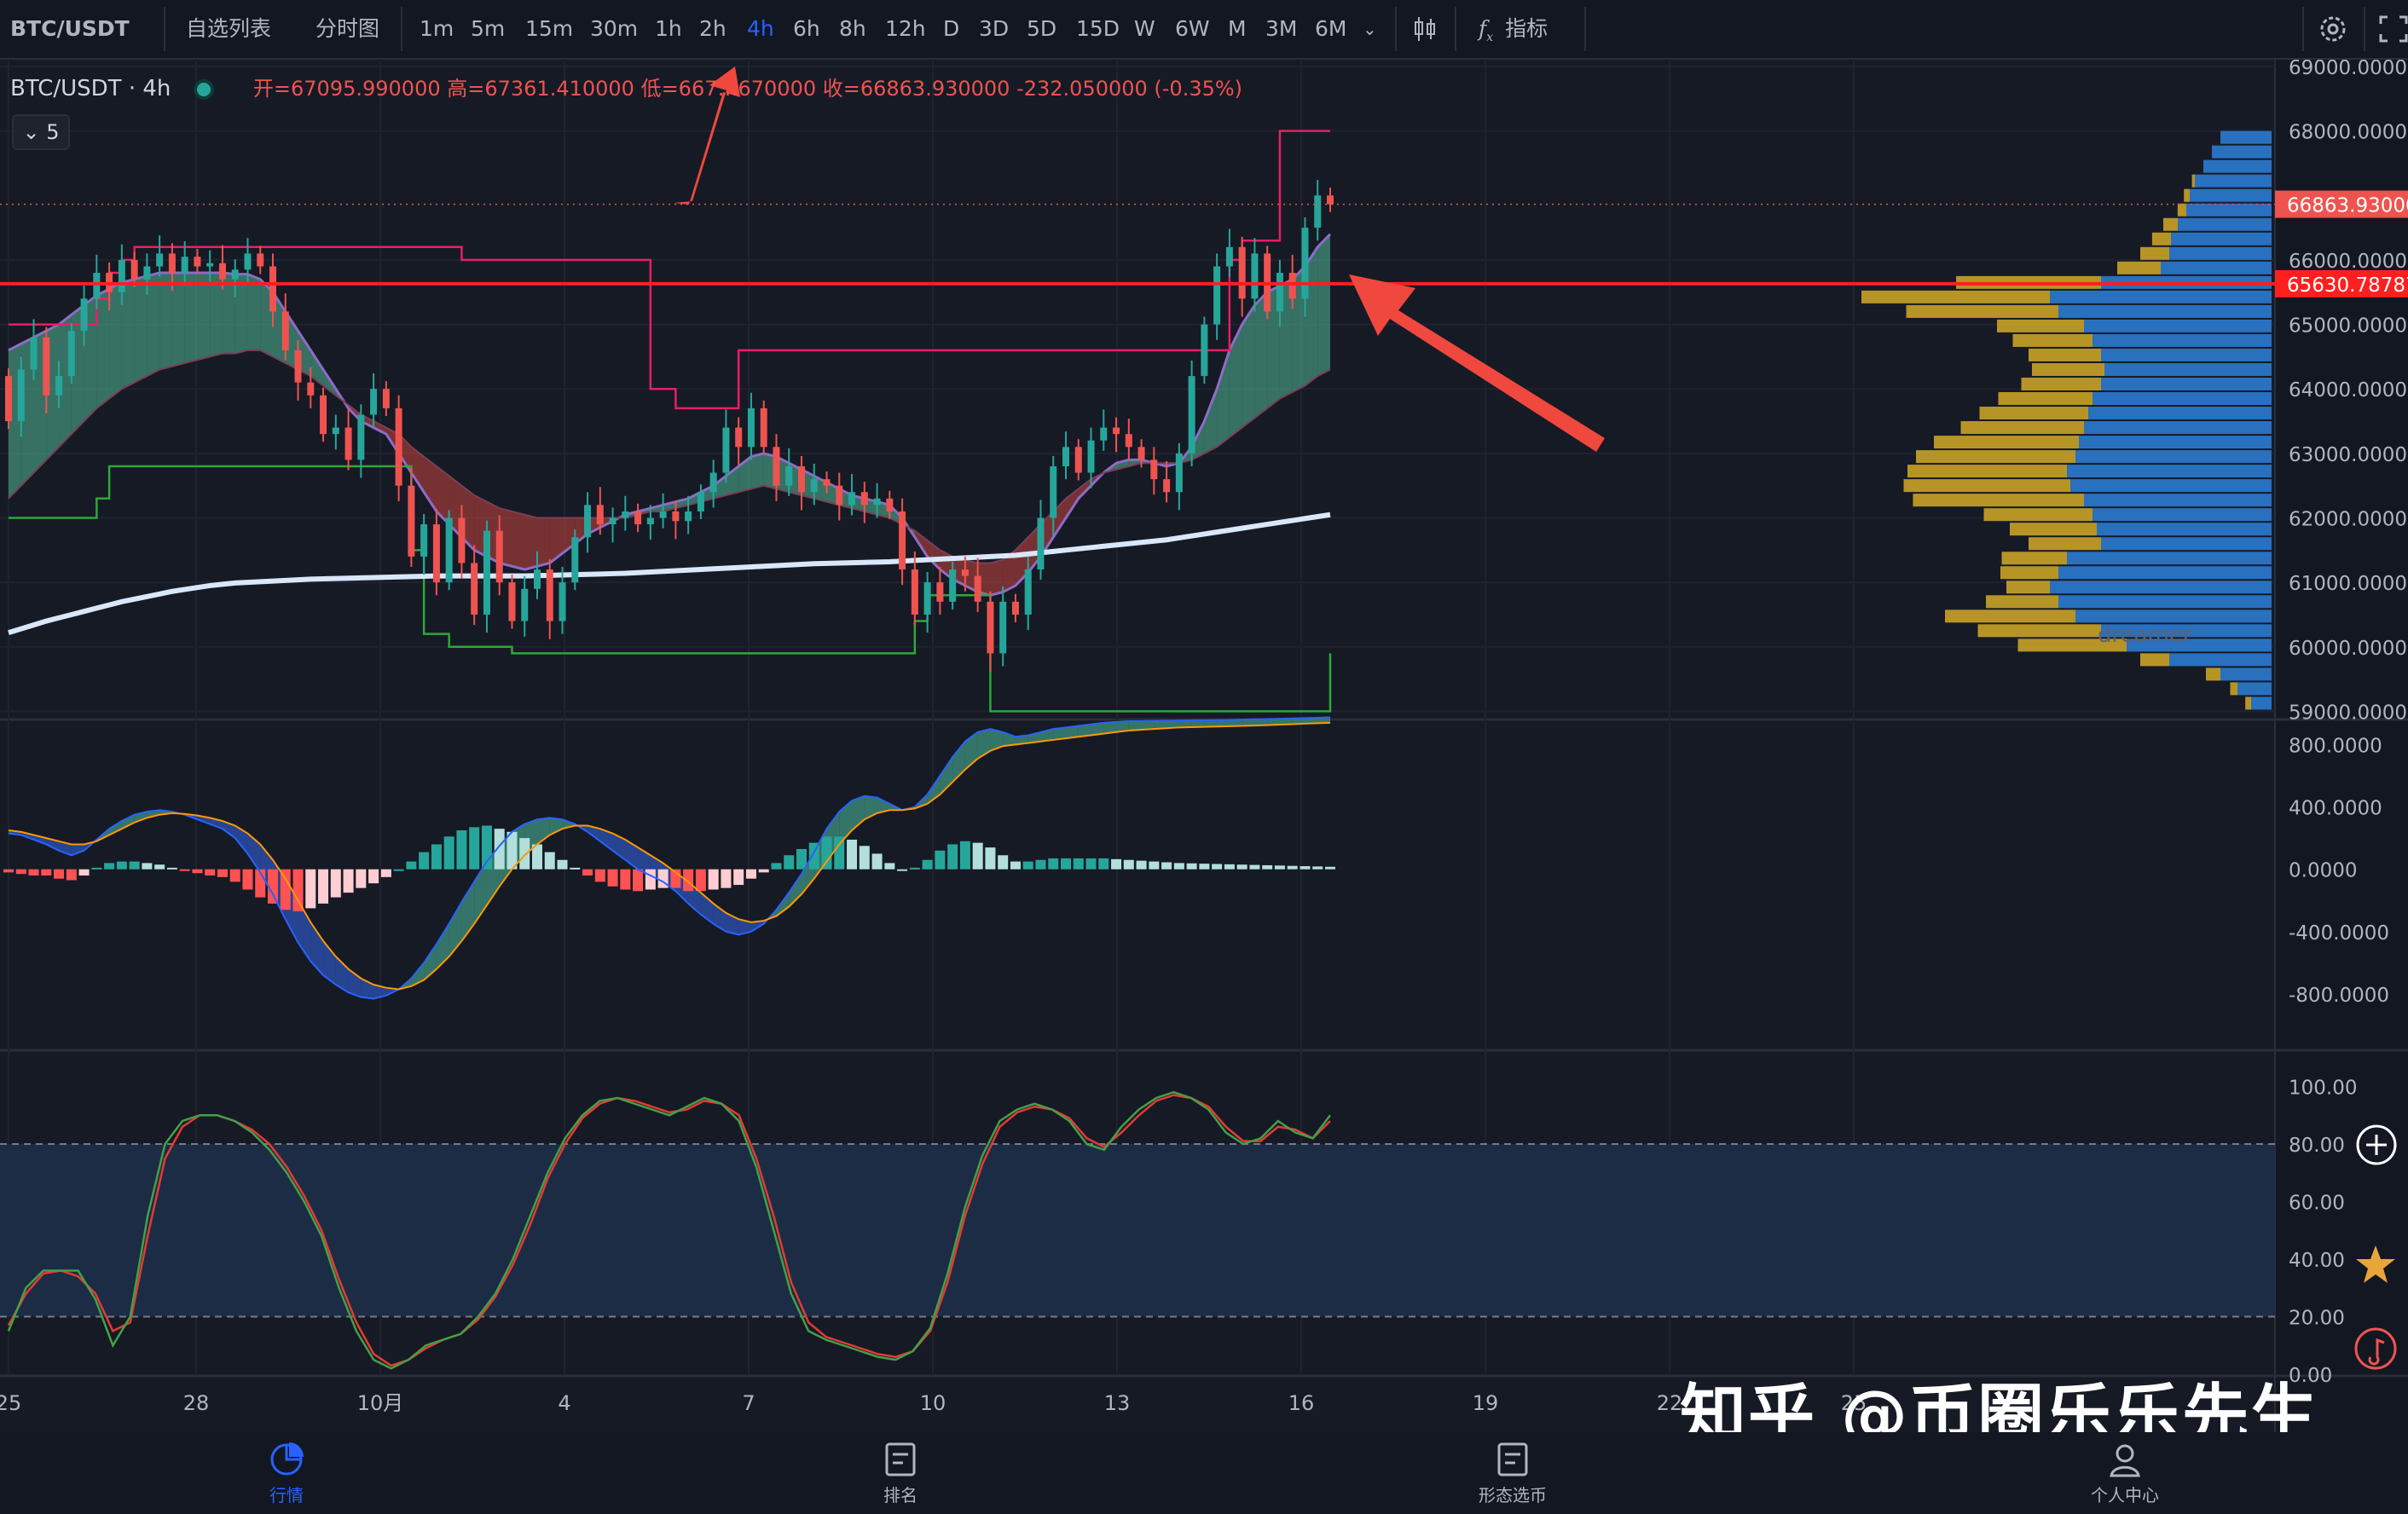  I want to click on interval-6h: 6h, so click(806, 28).